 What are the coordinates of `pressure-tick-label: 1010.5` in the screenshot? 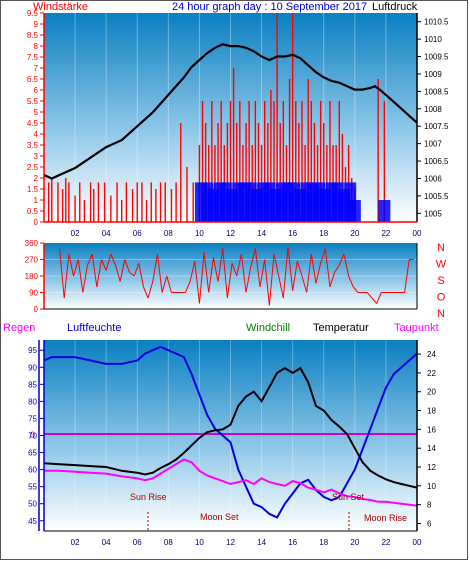 It's located at (436, 22).